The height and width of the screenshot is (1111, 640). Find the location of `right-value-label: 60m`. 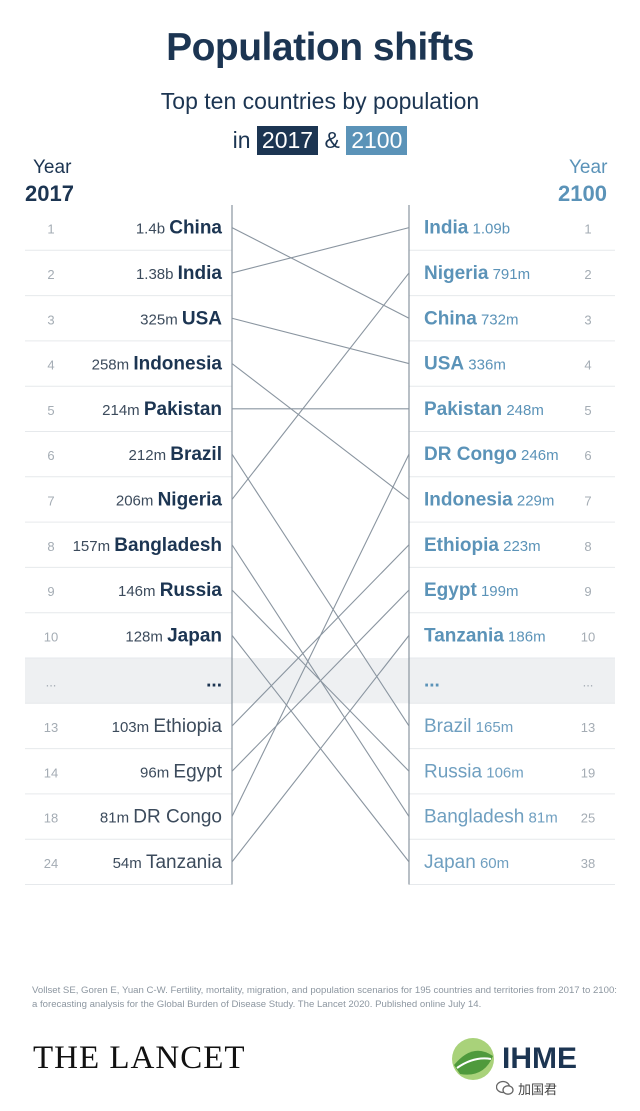

right-value-label: 60m is located at coordinates (492, 863).